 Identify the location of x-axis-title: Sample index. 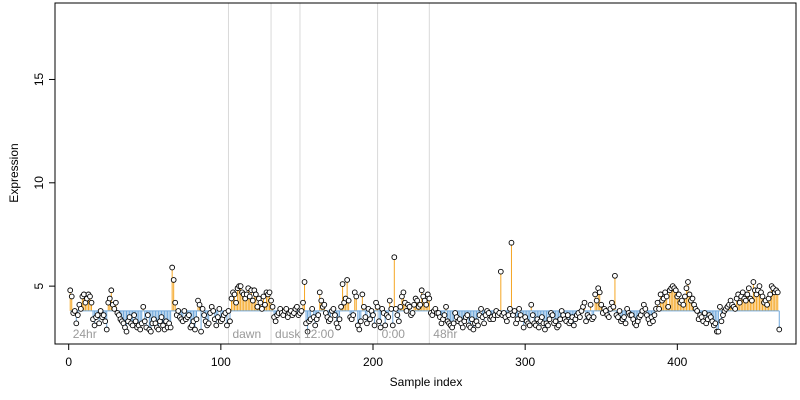
(426, 382).